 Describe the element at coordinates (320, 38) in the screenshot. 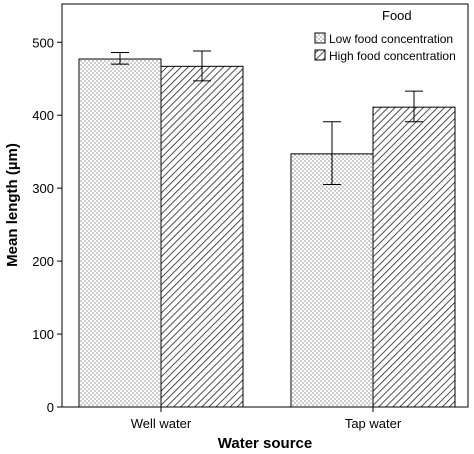

I see `legend-swatch-low-food` at that location.